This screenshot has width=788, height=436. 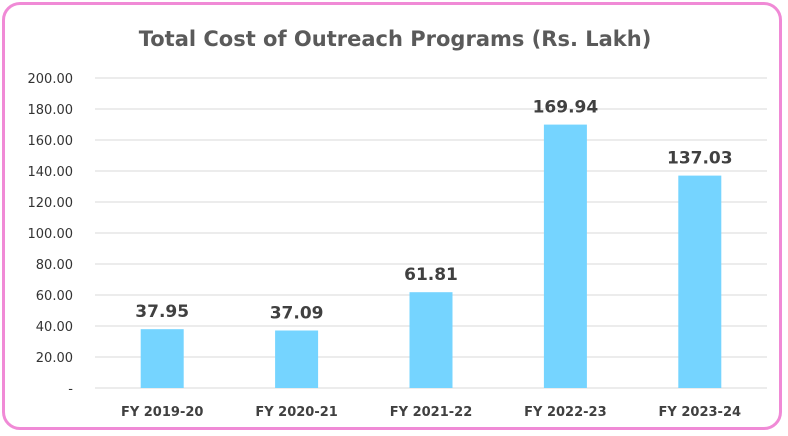 What do you see at coordinates (51, 110) in the screenshot?
I see `y-tick-label: 180.00` at bounding box center [51, 110].